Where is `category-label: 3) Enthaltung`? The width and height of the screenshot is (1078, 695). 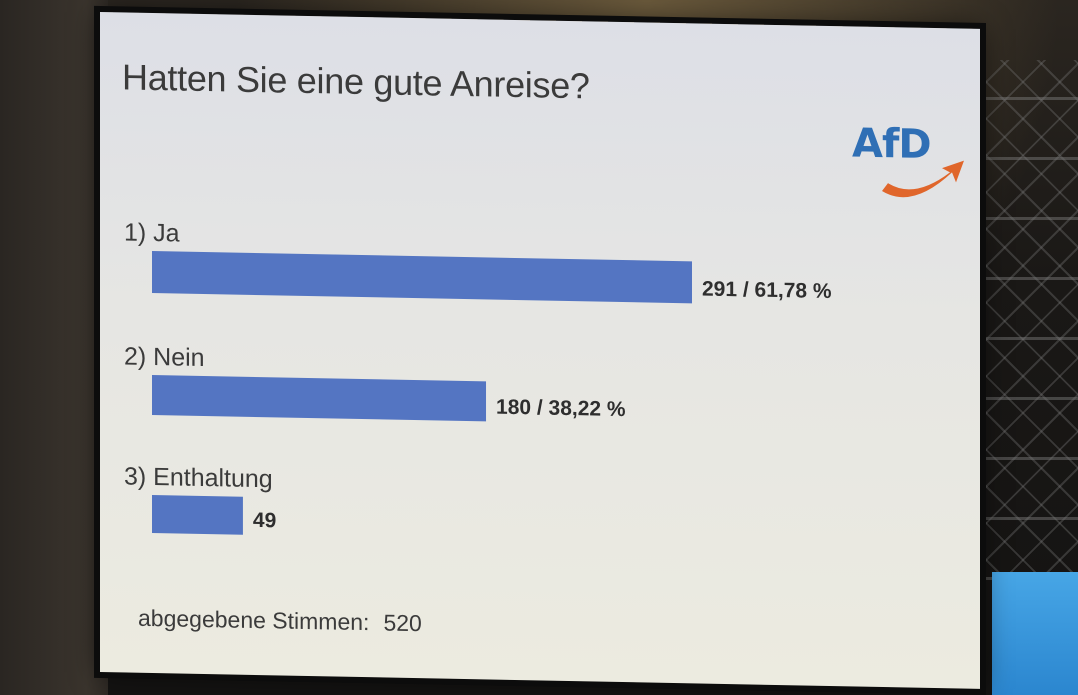
category-label: 3) Enthaltung is located at coordinates (198, 477).